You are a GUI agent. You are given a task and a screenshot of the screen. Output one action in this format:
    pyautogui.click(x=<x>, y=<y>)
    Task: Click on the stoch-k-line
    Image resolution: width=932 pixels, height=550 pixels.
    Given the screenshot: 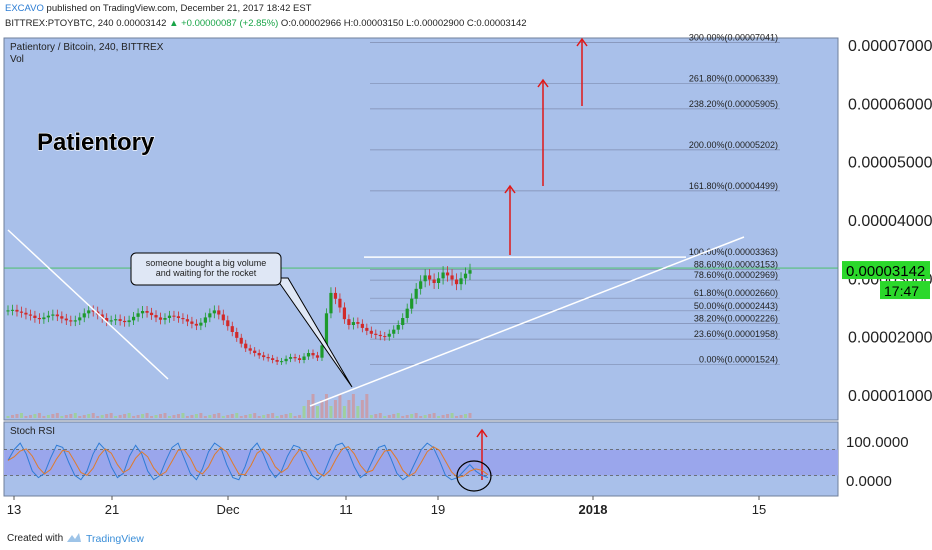 What is the action you would take?
    pyautogui.click(x=248, y=461)
    